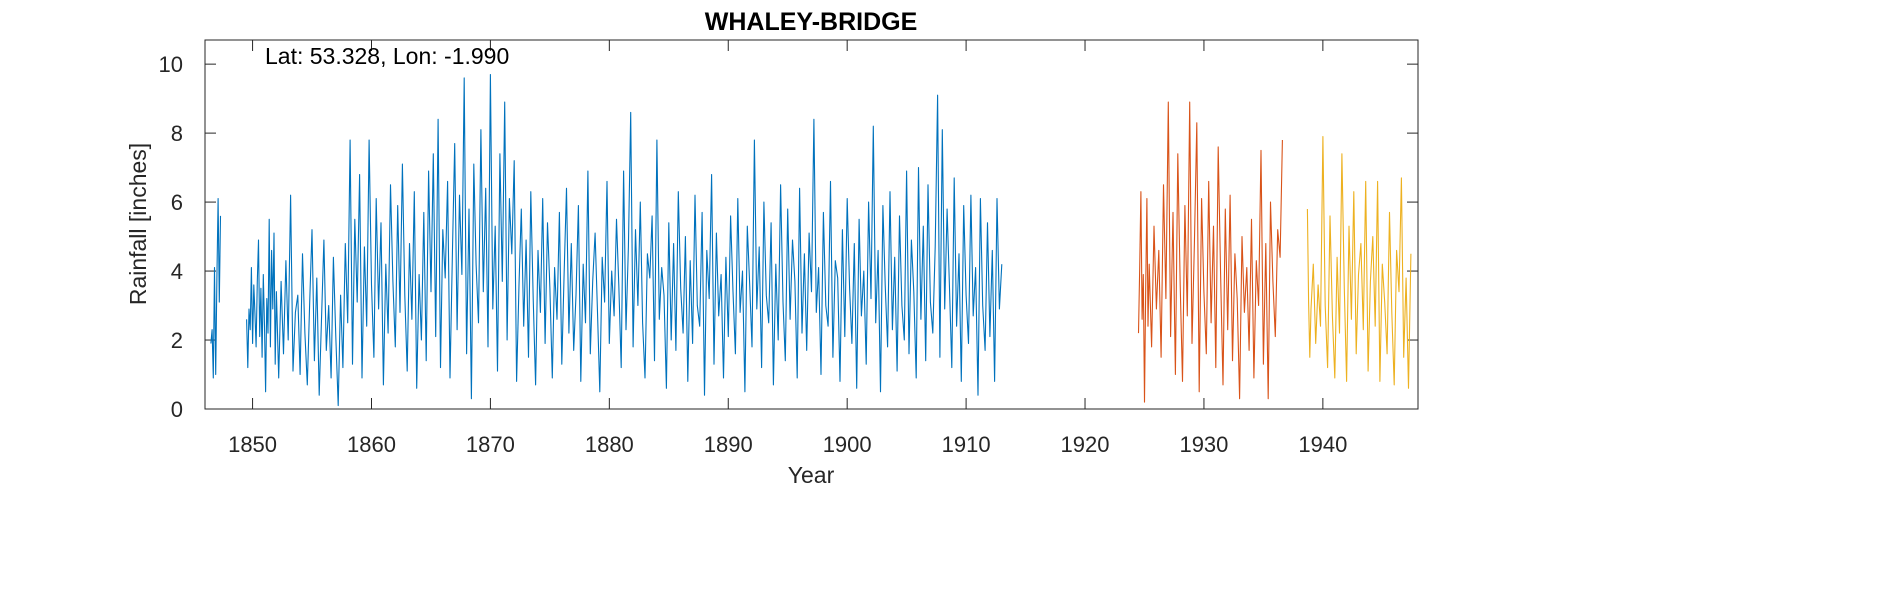  I want to click on location-annotation: Lat: 53.328, Lon: -1.990, so click(387, 56).